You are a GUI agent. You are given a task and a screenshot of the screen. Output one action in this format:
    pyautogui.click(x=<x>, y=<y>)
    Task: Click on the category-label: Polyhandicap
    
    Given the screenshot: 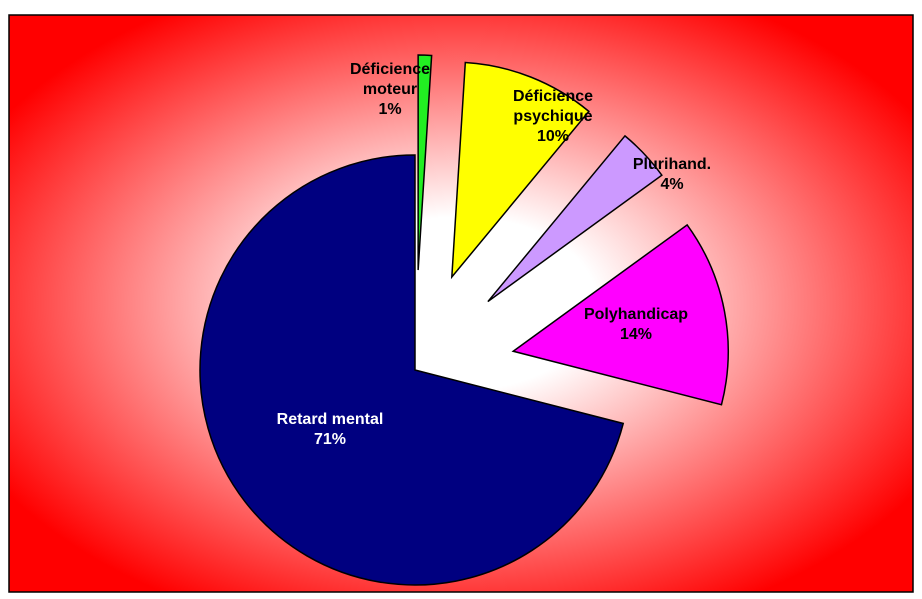 What is the action you would take?
    pyautogui.click(x=636, y=314)
    